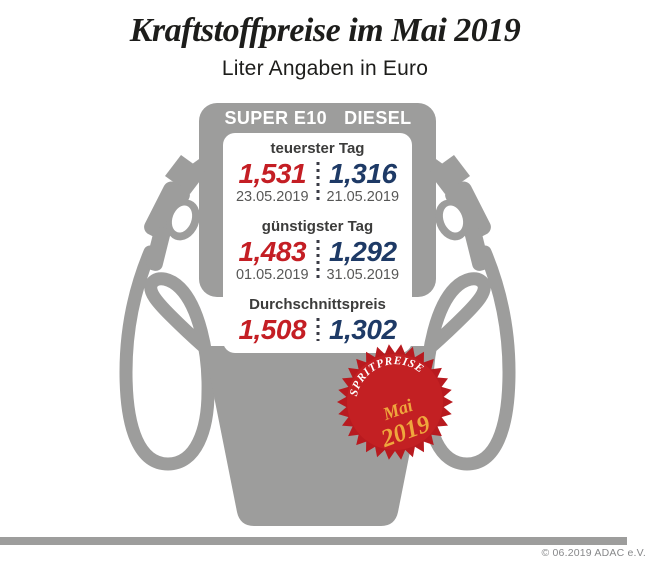 The image size is (650, 563). What do you see at coordinates (317, 148) in the screenshot?
I see `section-label: teuerster Tag` at bounding box center [317, 148].